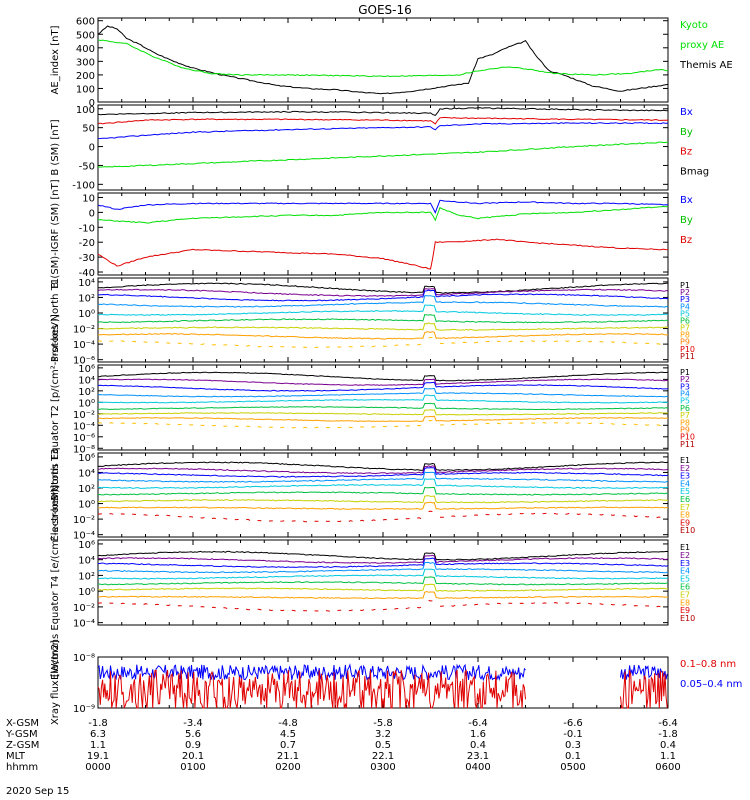  What do you see at coordinates (668, 734) in the screenshot?
I see `x-row-value: -1.8` at bounding box center [668, 734].